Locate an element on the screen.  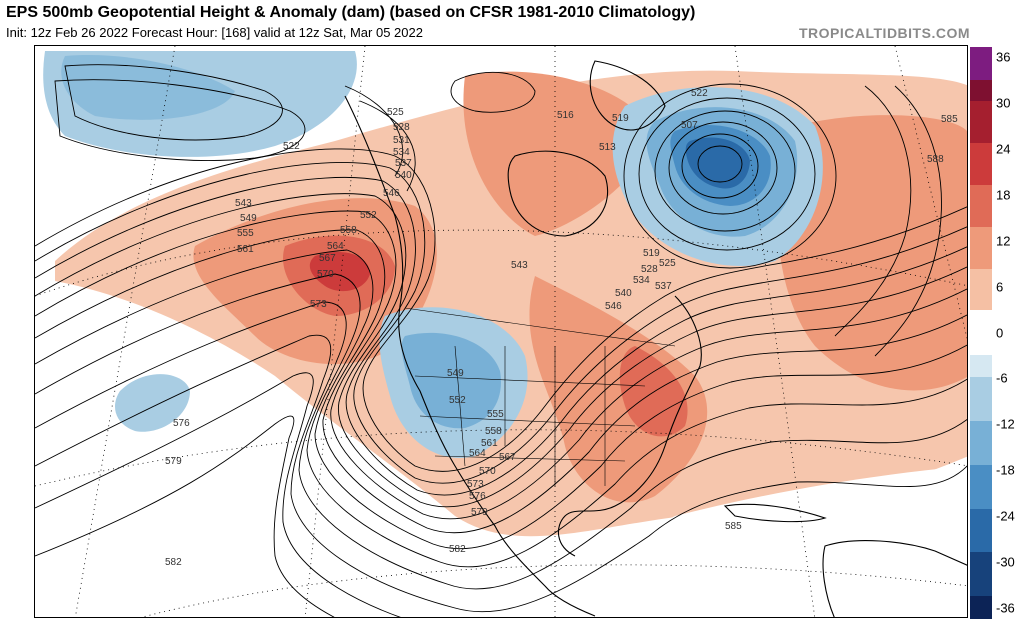
anomaly-colorbar is located at coordinates (981, 333).